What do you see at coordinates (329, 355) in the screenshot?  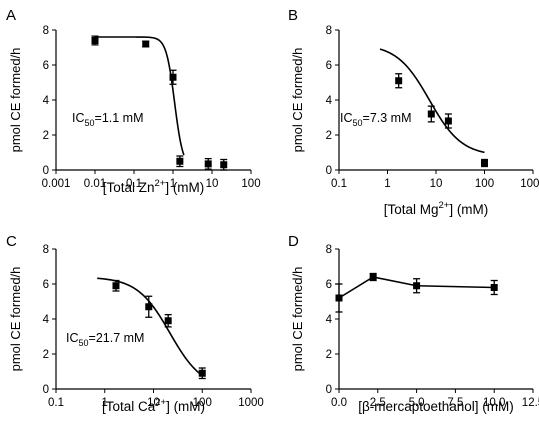 I see `panel-d-y-tick-label: 2` at bounding box center [329, 355].